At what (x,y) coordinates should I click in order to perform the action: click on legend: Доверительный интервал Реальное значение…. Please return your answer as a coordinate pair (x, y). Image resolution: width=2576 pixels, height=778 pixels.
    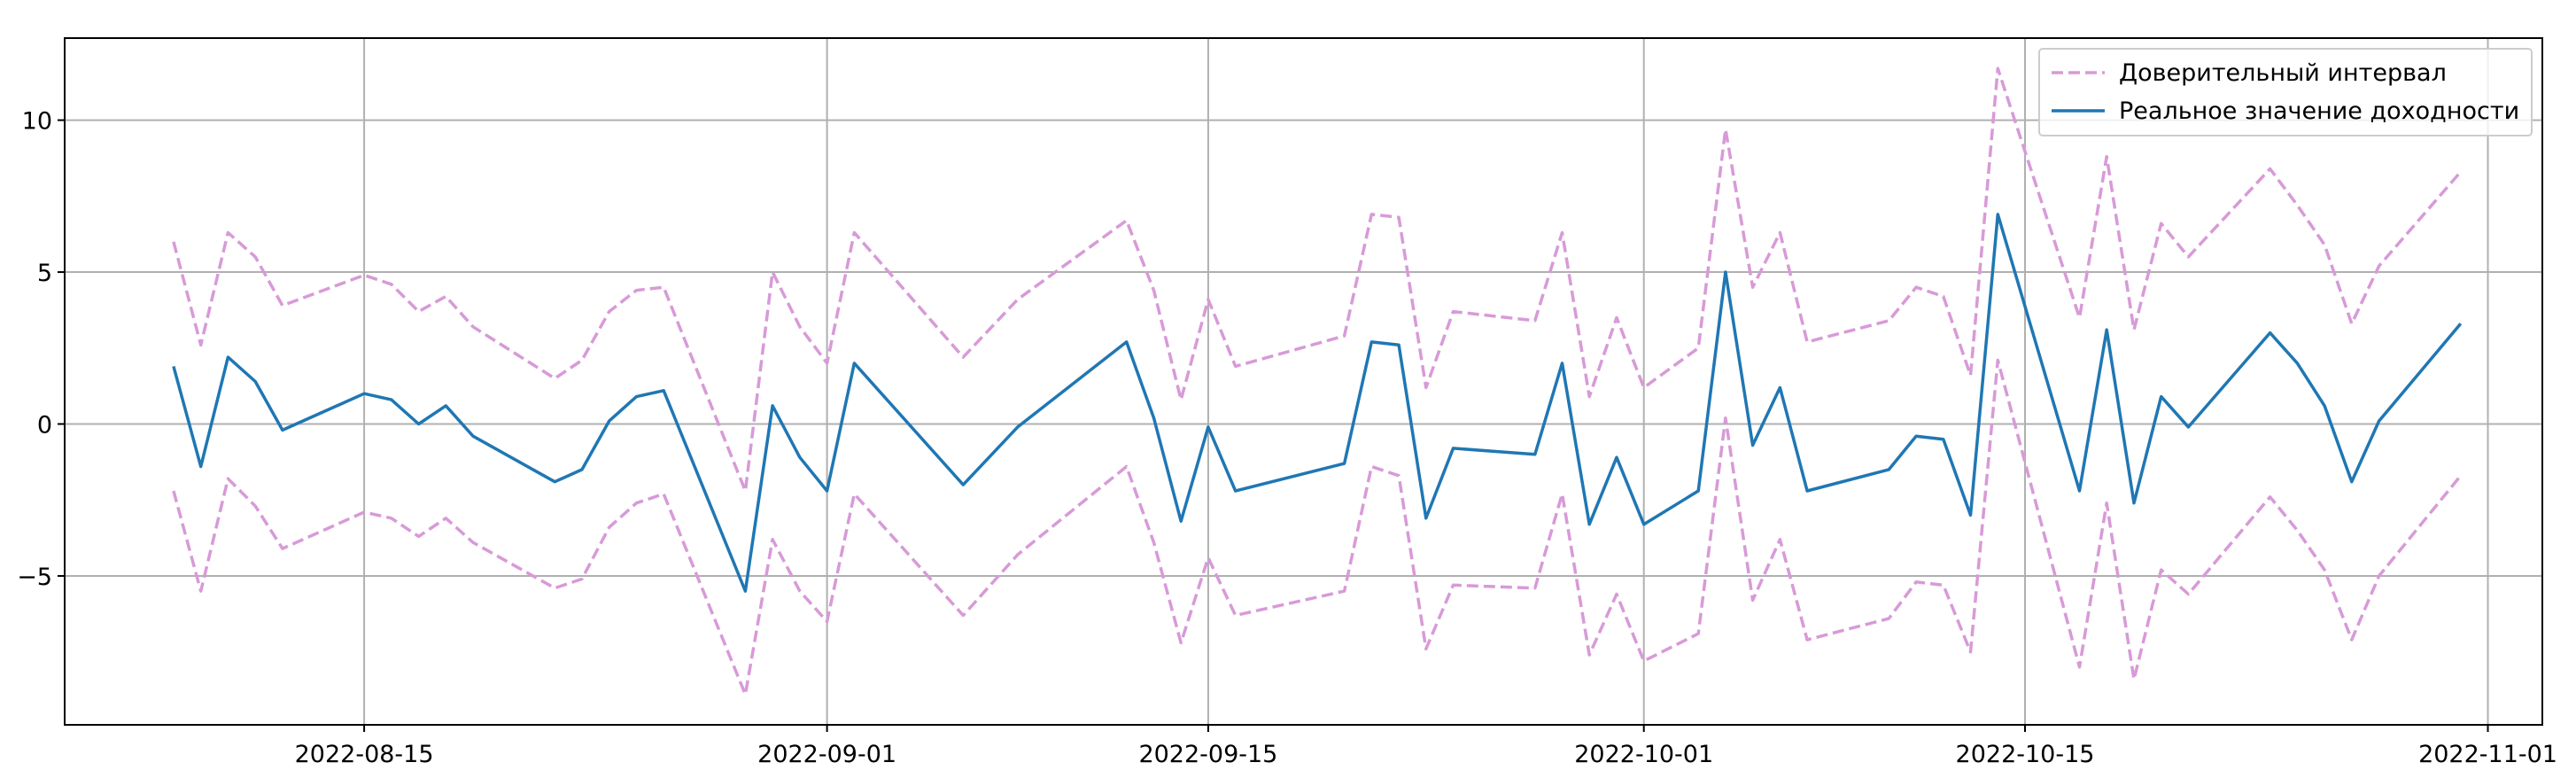
    Looking at the image, I should click on (2285, 92).